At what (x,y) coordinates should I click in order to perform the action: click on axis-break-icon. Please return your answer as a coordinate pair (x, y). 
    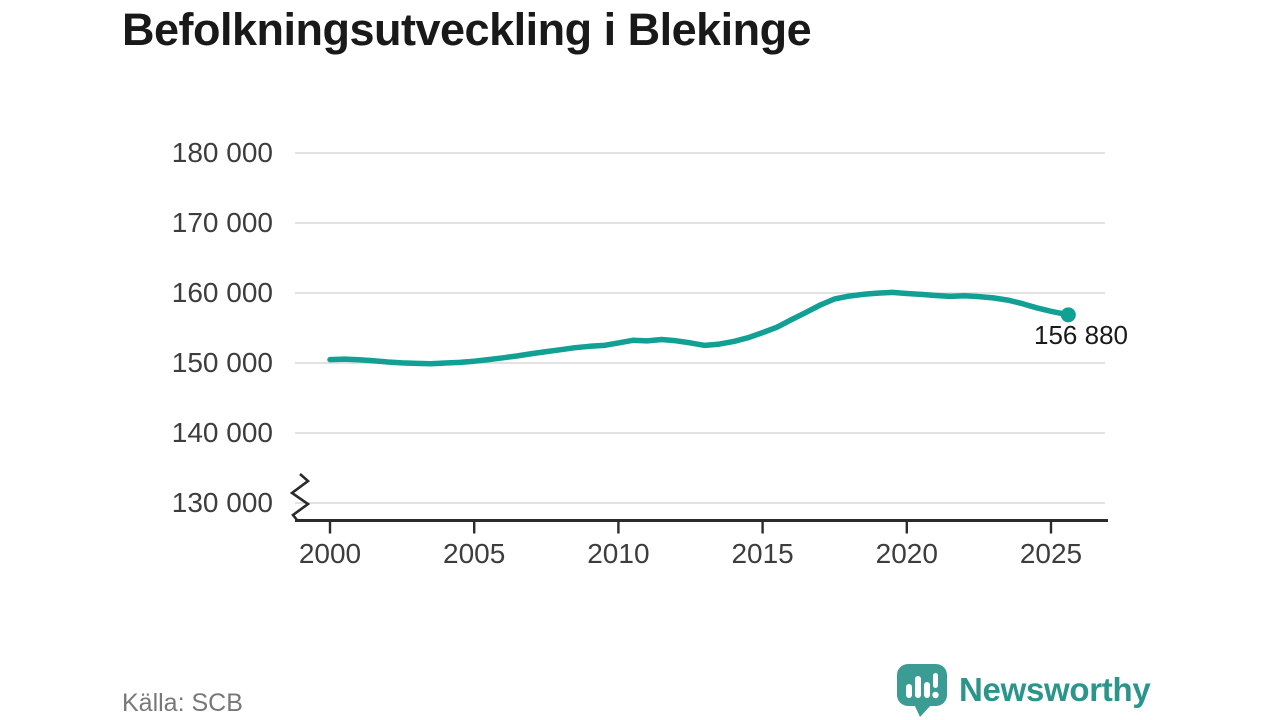
    Looking at the image, I should click on (300, 497).